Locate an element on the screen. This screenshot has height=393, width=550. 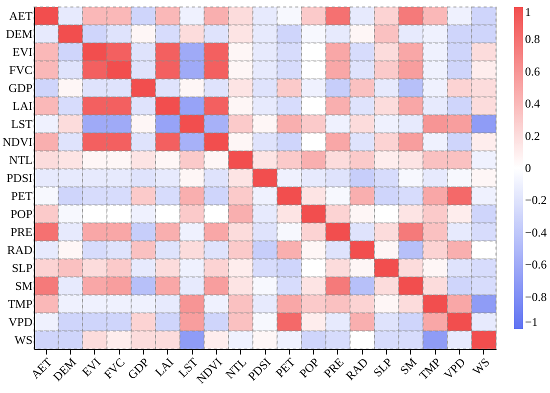
y-tick-label: RAD is located at coordinates (20, 250).